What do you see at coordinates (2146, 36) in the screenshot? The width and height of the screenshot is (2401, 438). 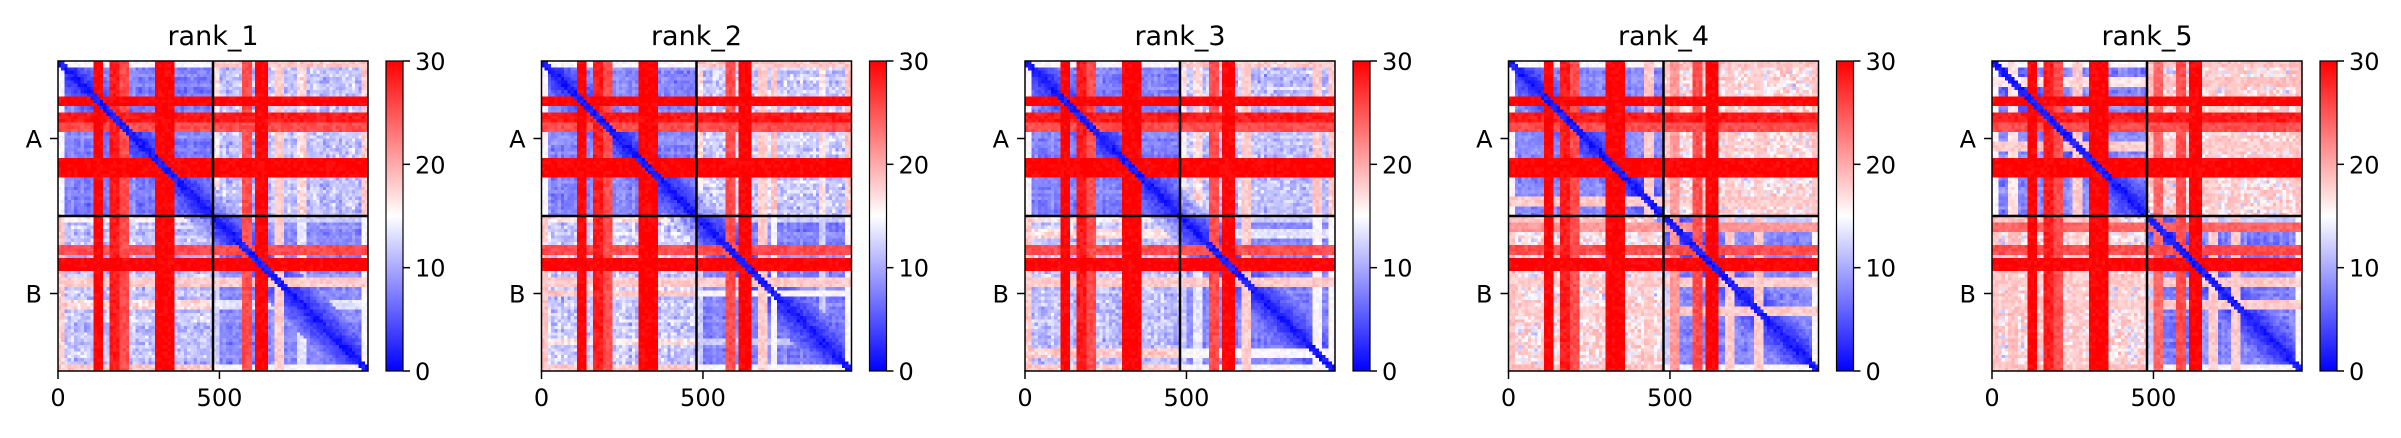 I see `panel-title: rank_5` at bounding box center [2146, 36].